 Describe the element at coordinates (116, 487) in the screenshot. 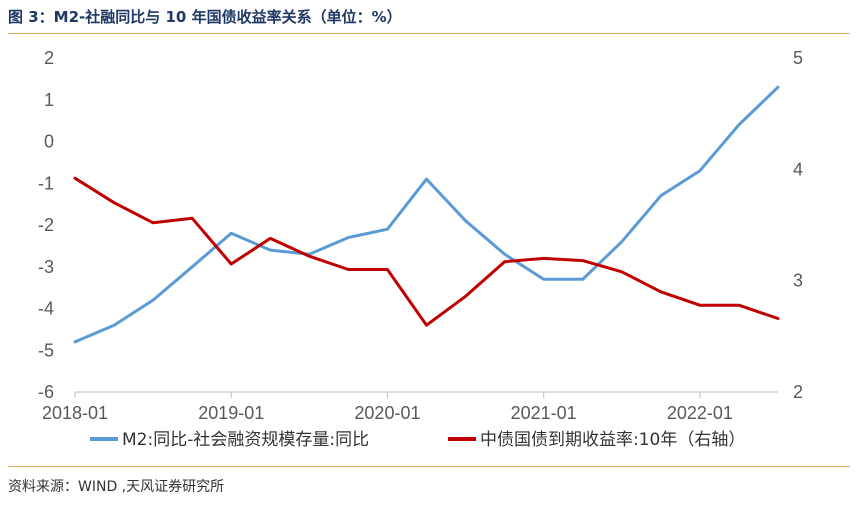

I see `source-note: 资料来源：WIND ,天风证券研究所` at that location.